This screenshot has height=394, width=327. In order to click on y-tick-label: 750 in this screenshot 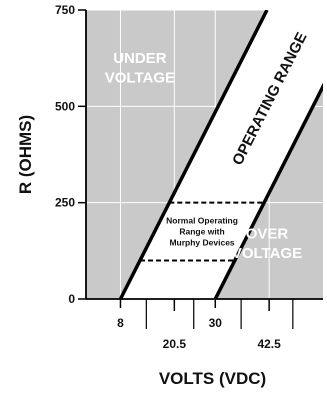, I will do `click(65, 10)`.